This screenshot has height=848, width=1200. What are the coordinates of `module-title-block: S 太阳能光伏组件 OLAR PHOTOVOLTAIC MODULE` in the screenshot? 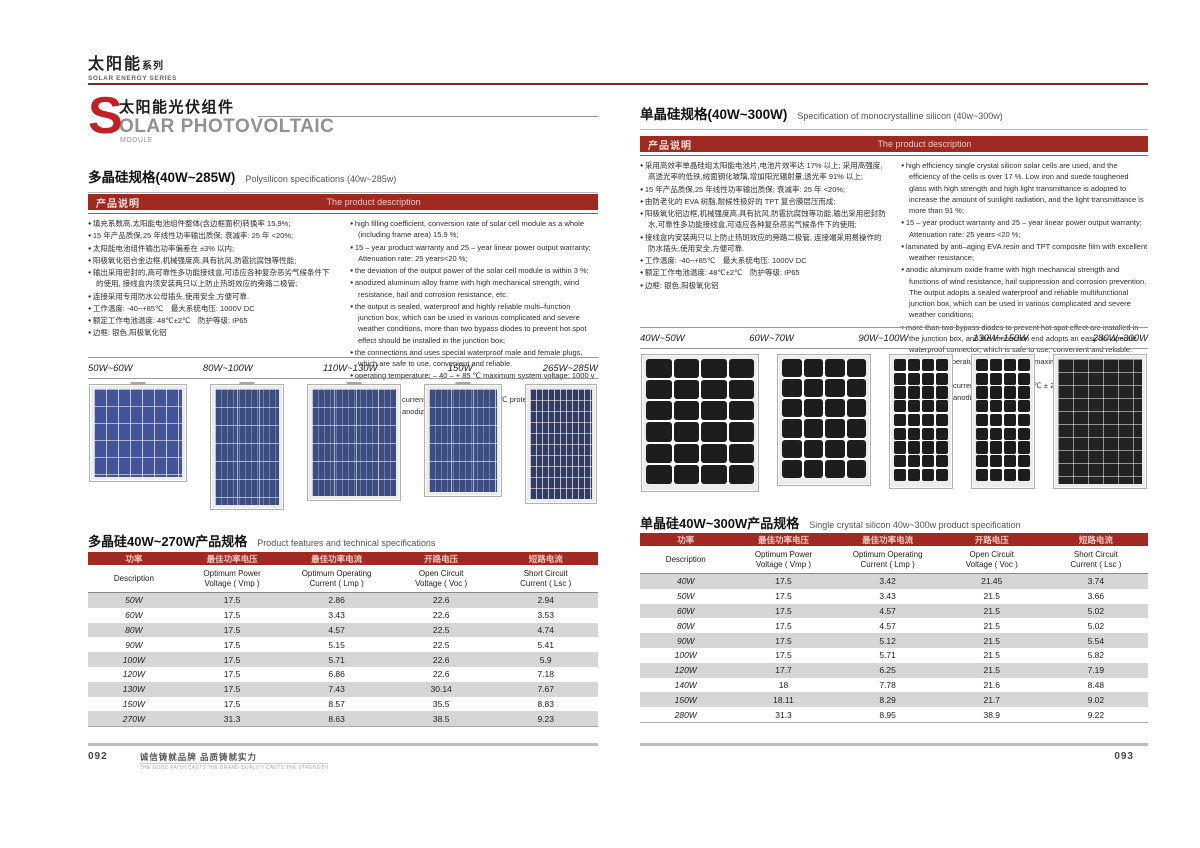 It's located at (343, 123).